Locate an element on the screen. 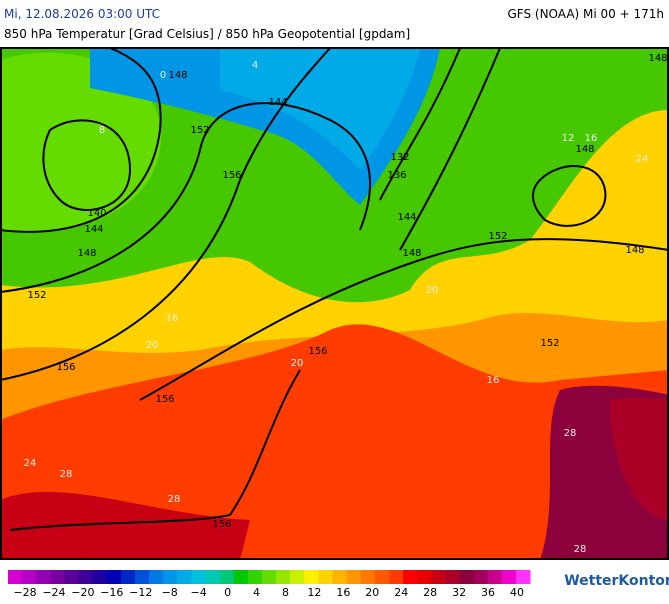 This screenshot has width=669, height=604. legend-label: −24 is located at coordinates (53, 592).